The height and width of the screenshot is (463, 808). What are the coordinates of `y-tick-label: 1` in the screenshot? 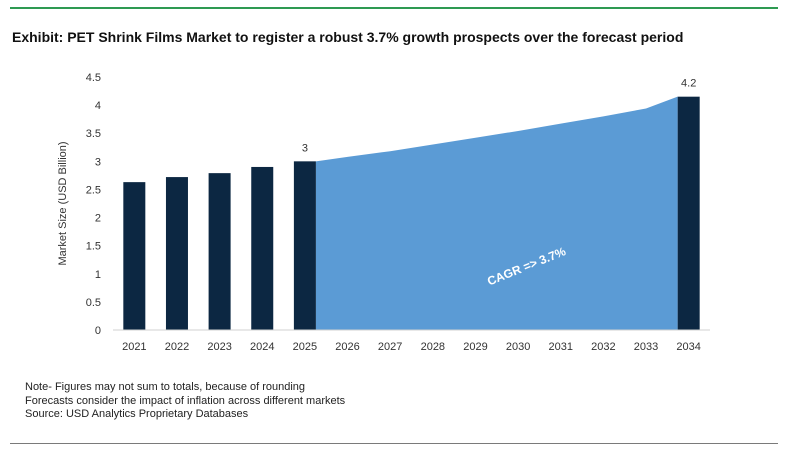 It's located at (98, 275).